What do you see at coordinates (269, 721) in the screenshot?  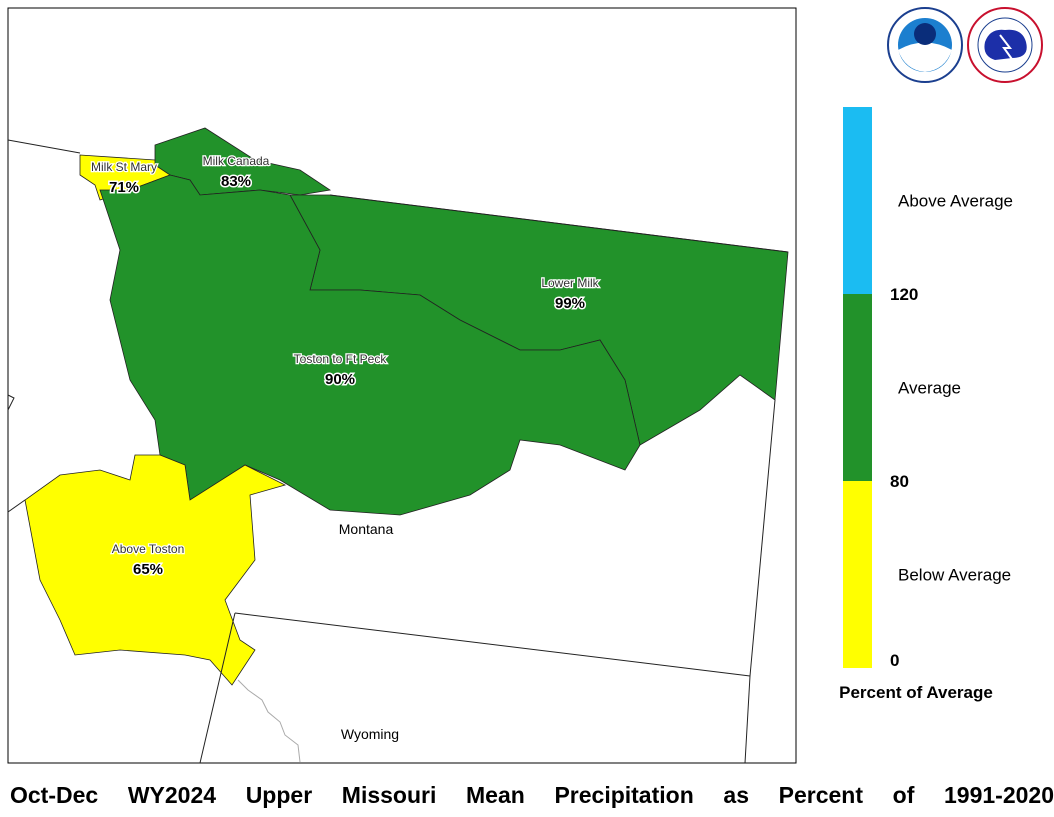 I see `river` at bounding box center [269, 721].